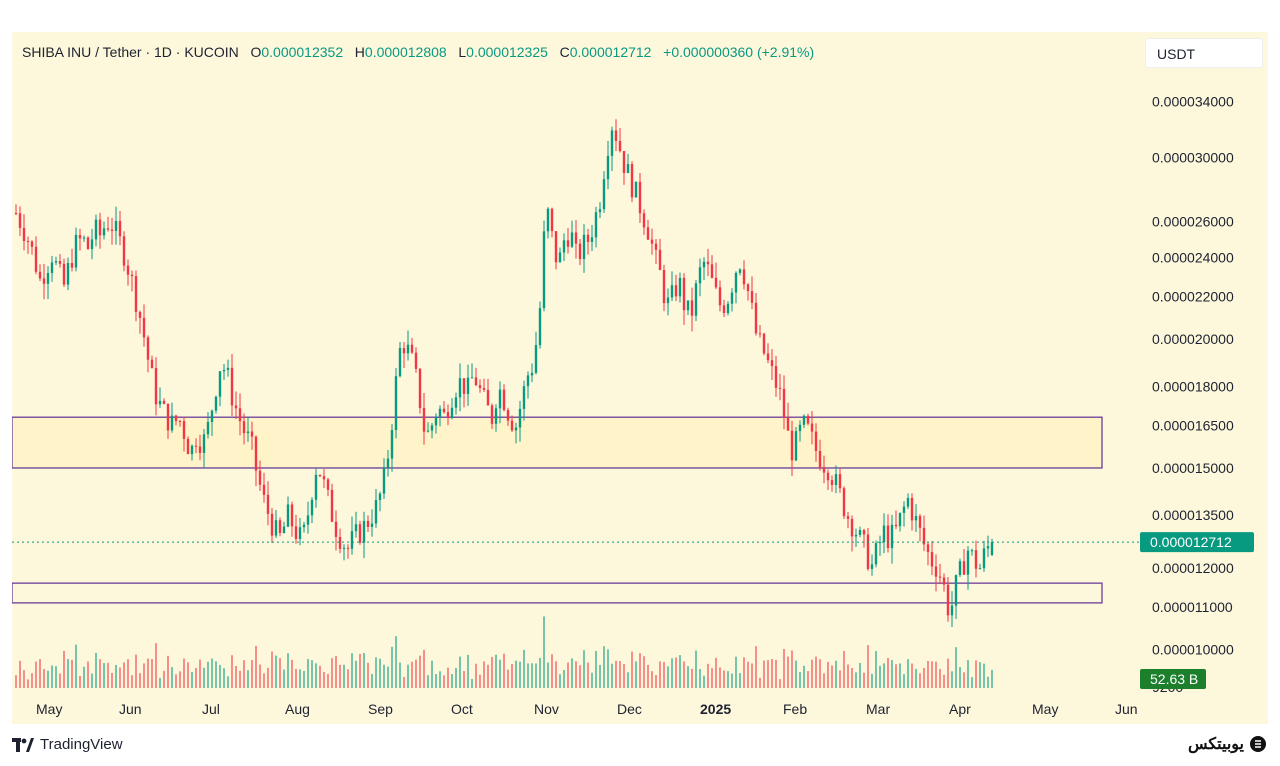 The height and width of the screenshot is (766, 1280). What do you see at coordinates (739, 52) in the screenshot?
I see `change-value: +0.000000360 (+2.91%)` at bounding box center [739, 52].